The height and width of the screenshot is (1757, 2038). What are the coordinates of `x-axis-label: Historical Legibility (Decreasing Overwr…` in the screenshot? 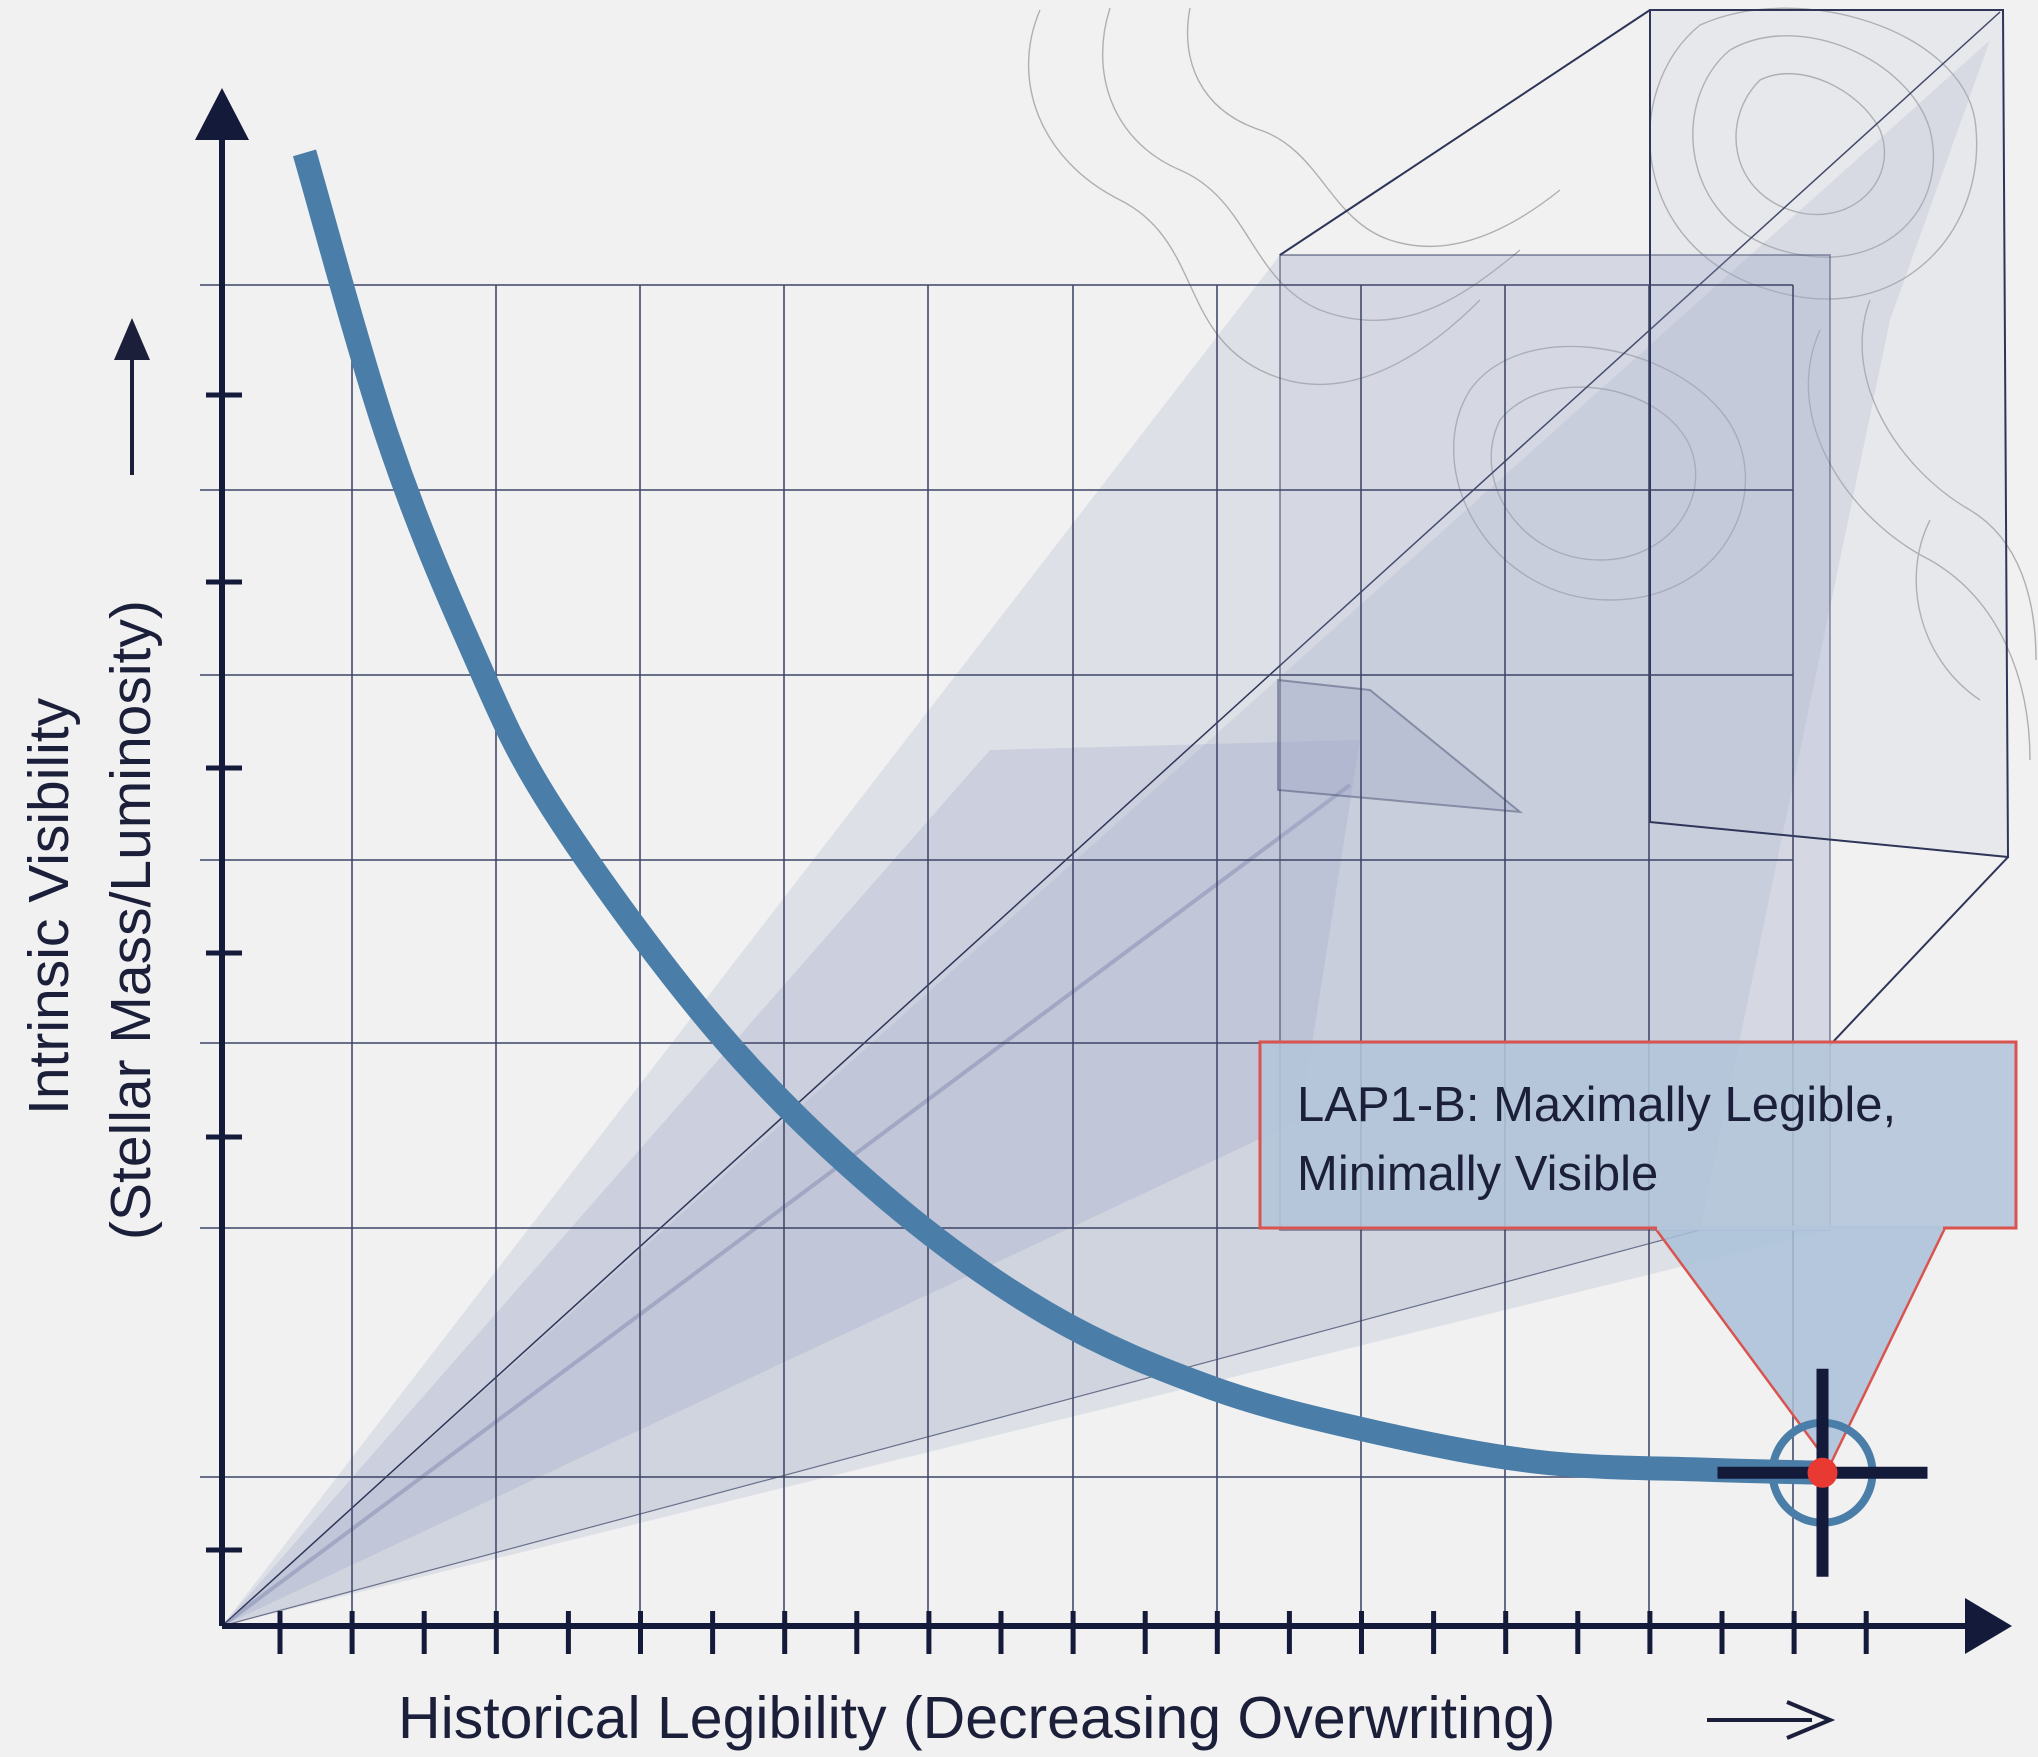 It's located at (976, 1718).